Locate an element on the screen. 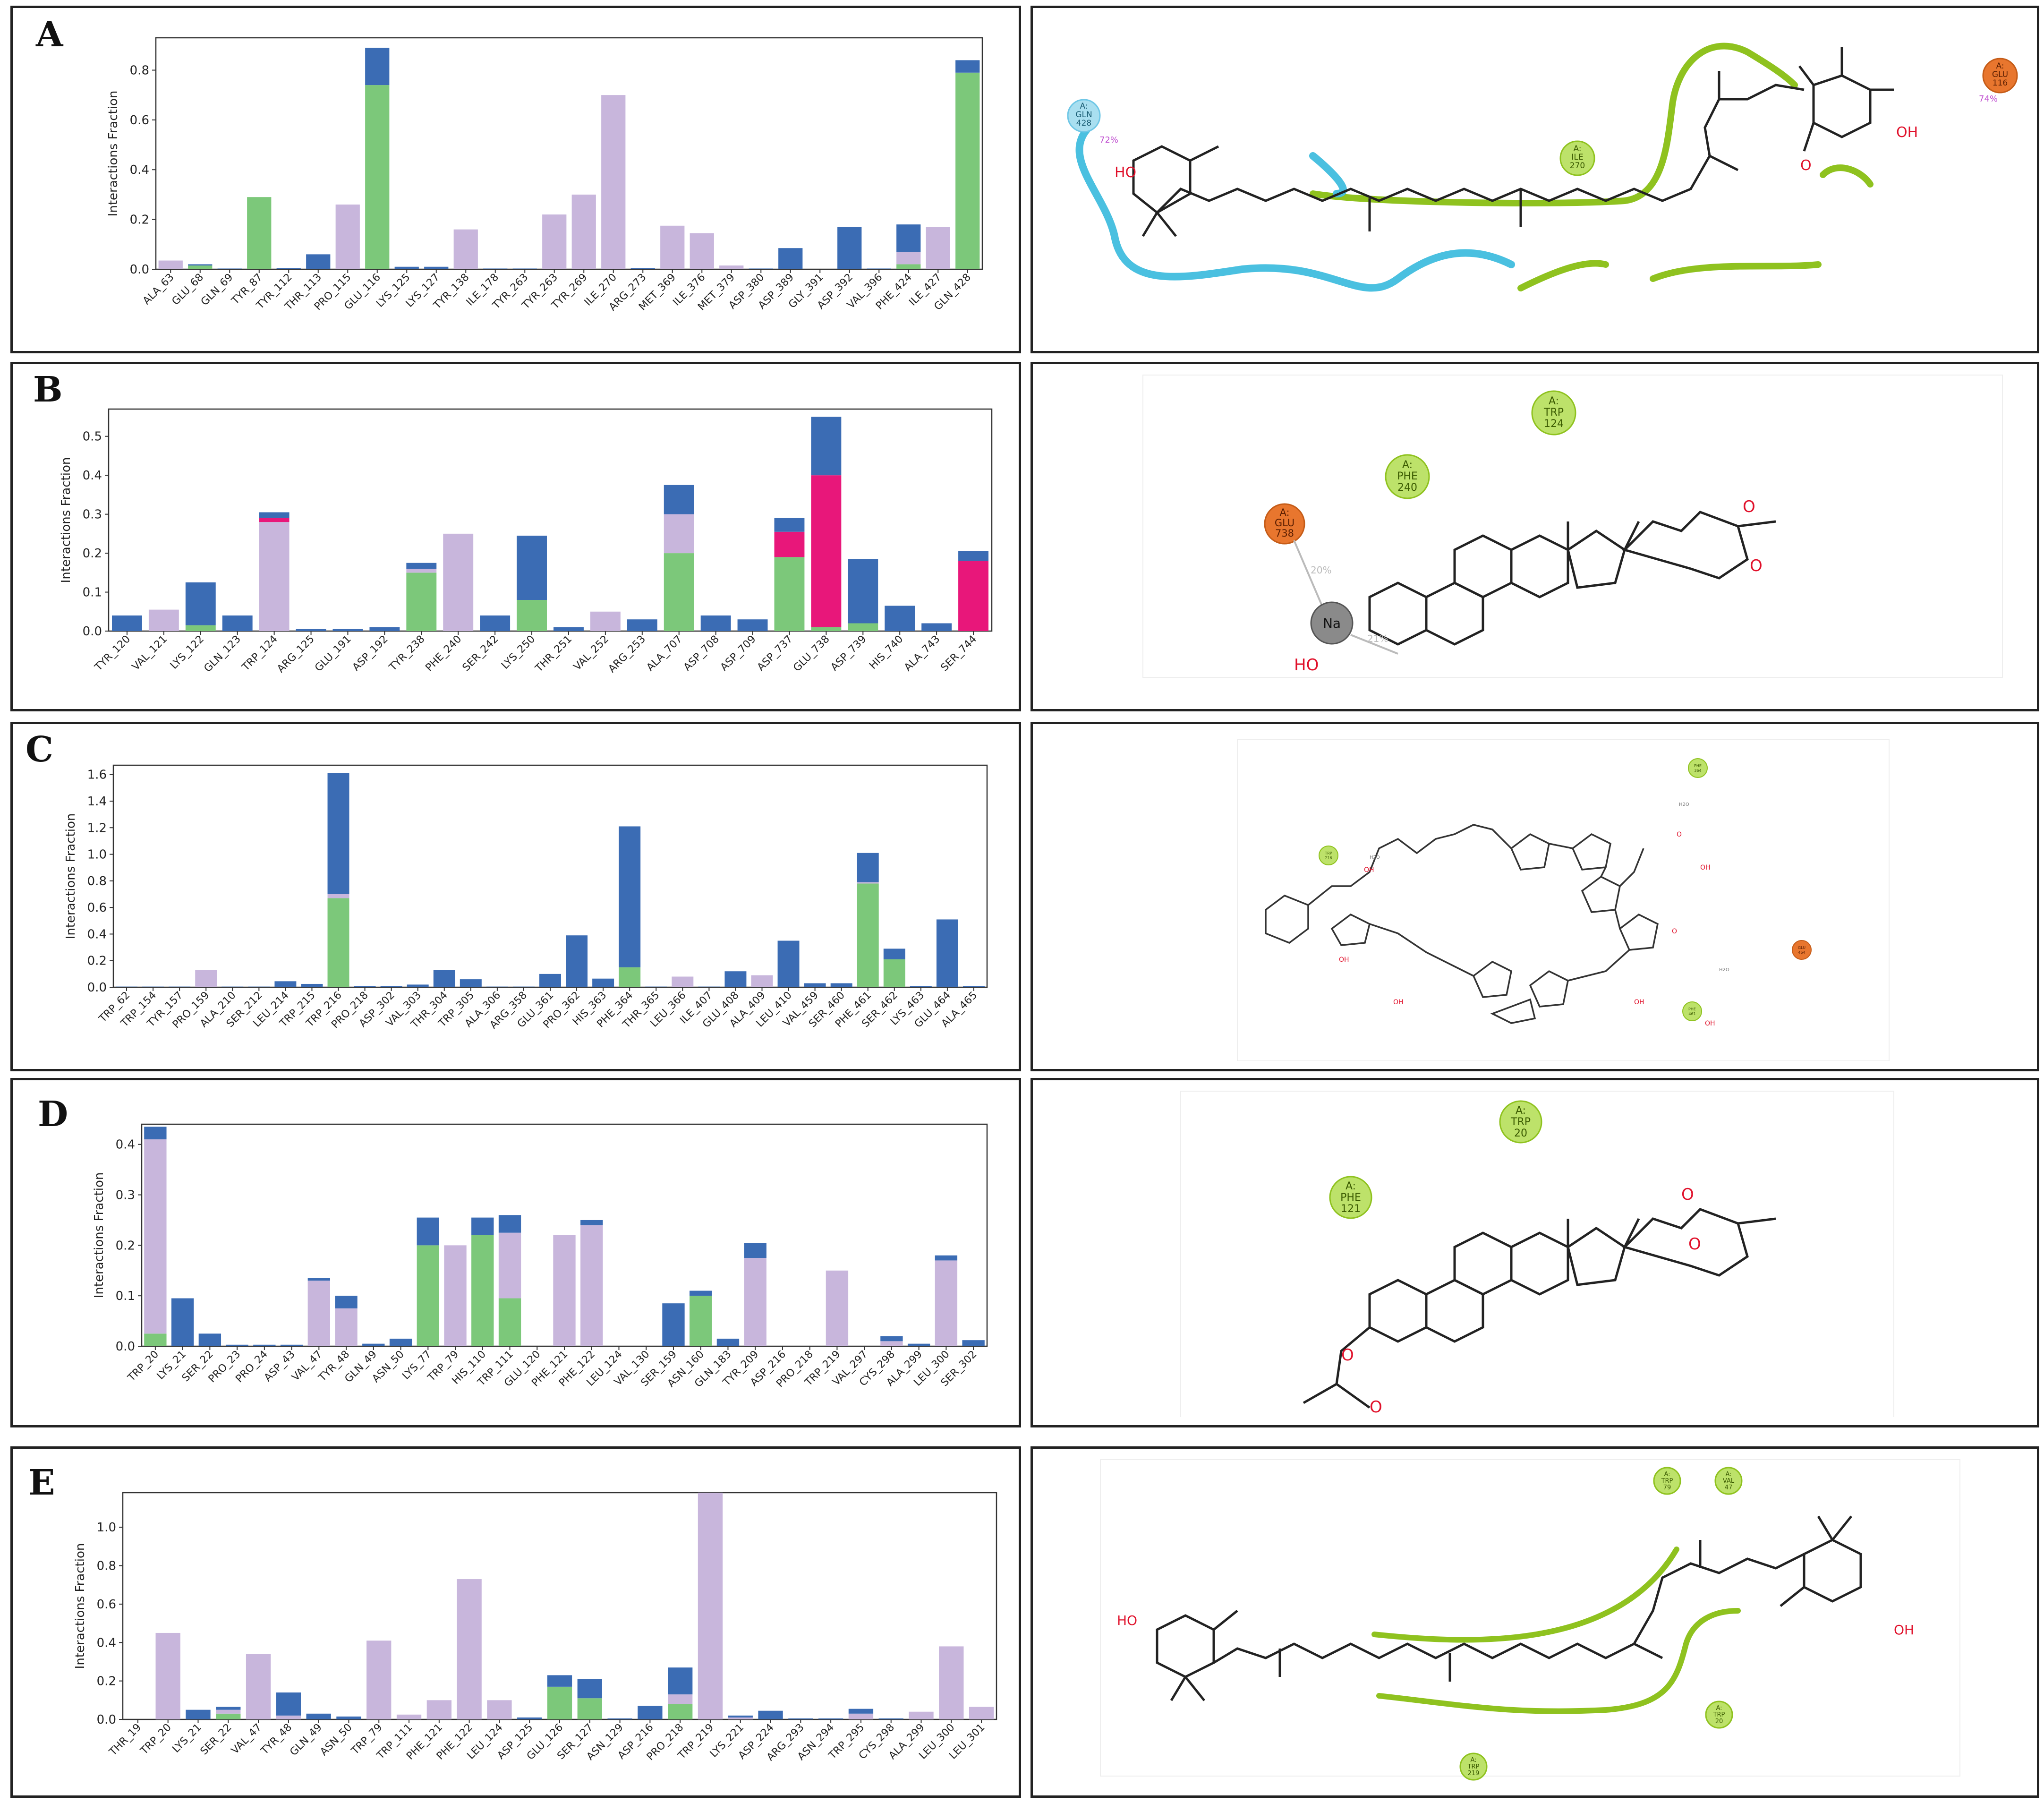 The height and width of the screenshot is (1803, 2044). x-tick-label: TYR_48 is located at coordinates (276, 1740).